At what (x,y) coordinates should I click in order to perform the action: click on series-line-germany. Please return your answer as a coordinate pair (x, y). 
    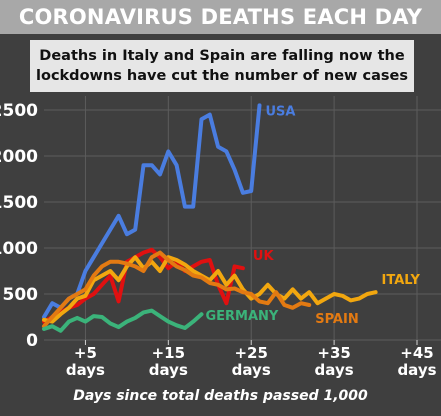
    Looking at the image, I should click on (123, 320).